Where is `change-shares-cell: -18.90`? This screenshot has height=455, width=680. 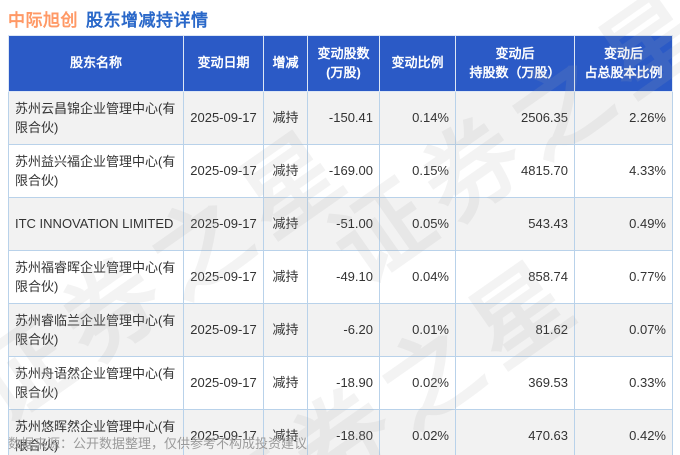
change-shares-cell: -18.90 is located at coordinates (343, 383).